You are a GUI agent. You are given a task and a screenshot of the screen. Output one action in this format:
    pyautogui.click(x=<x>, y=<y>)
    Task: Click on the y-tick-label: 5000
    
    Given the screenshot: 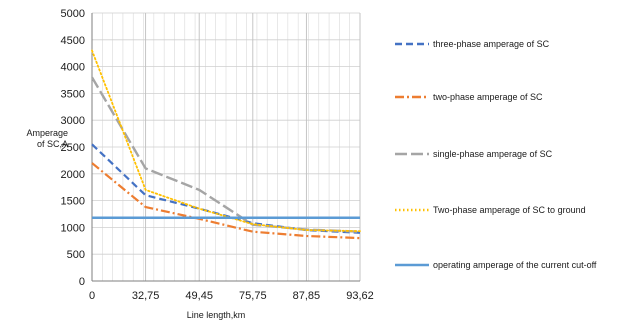 What is the action you would take?
    pyautogui.click(x=73, y=14)
    